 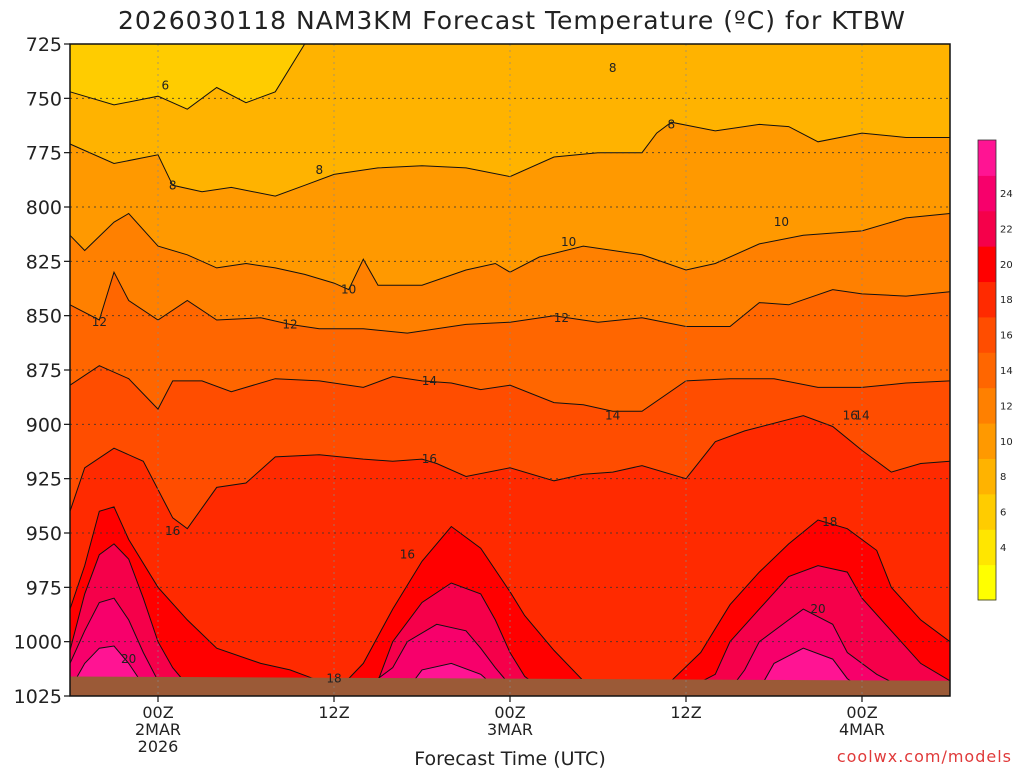 I want to click on colorbar-label: 20, so click(x=1006, y=265).